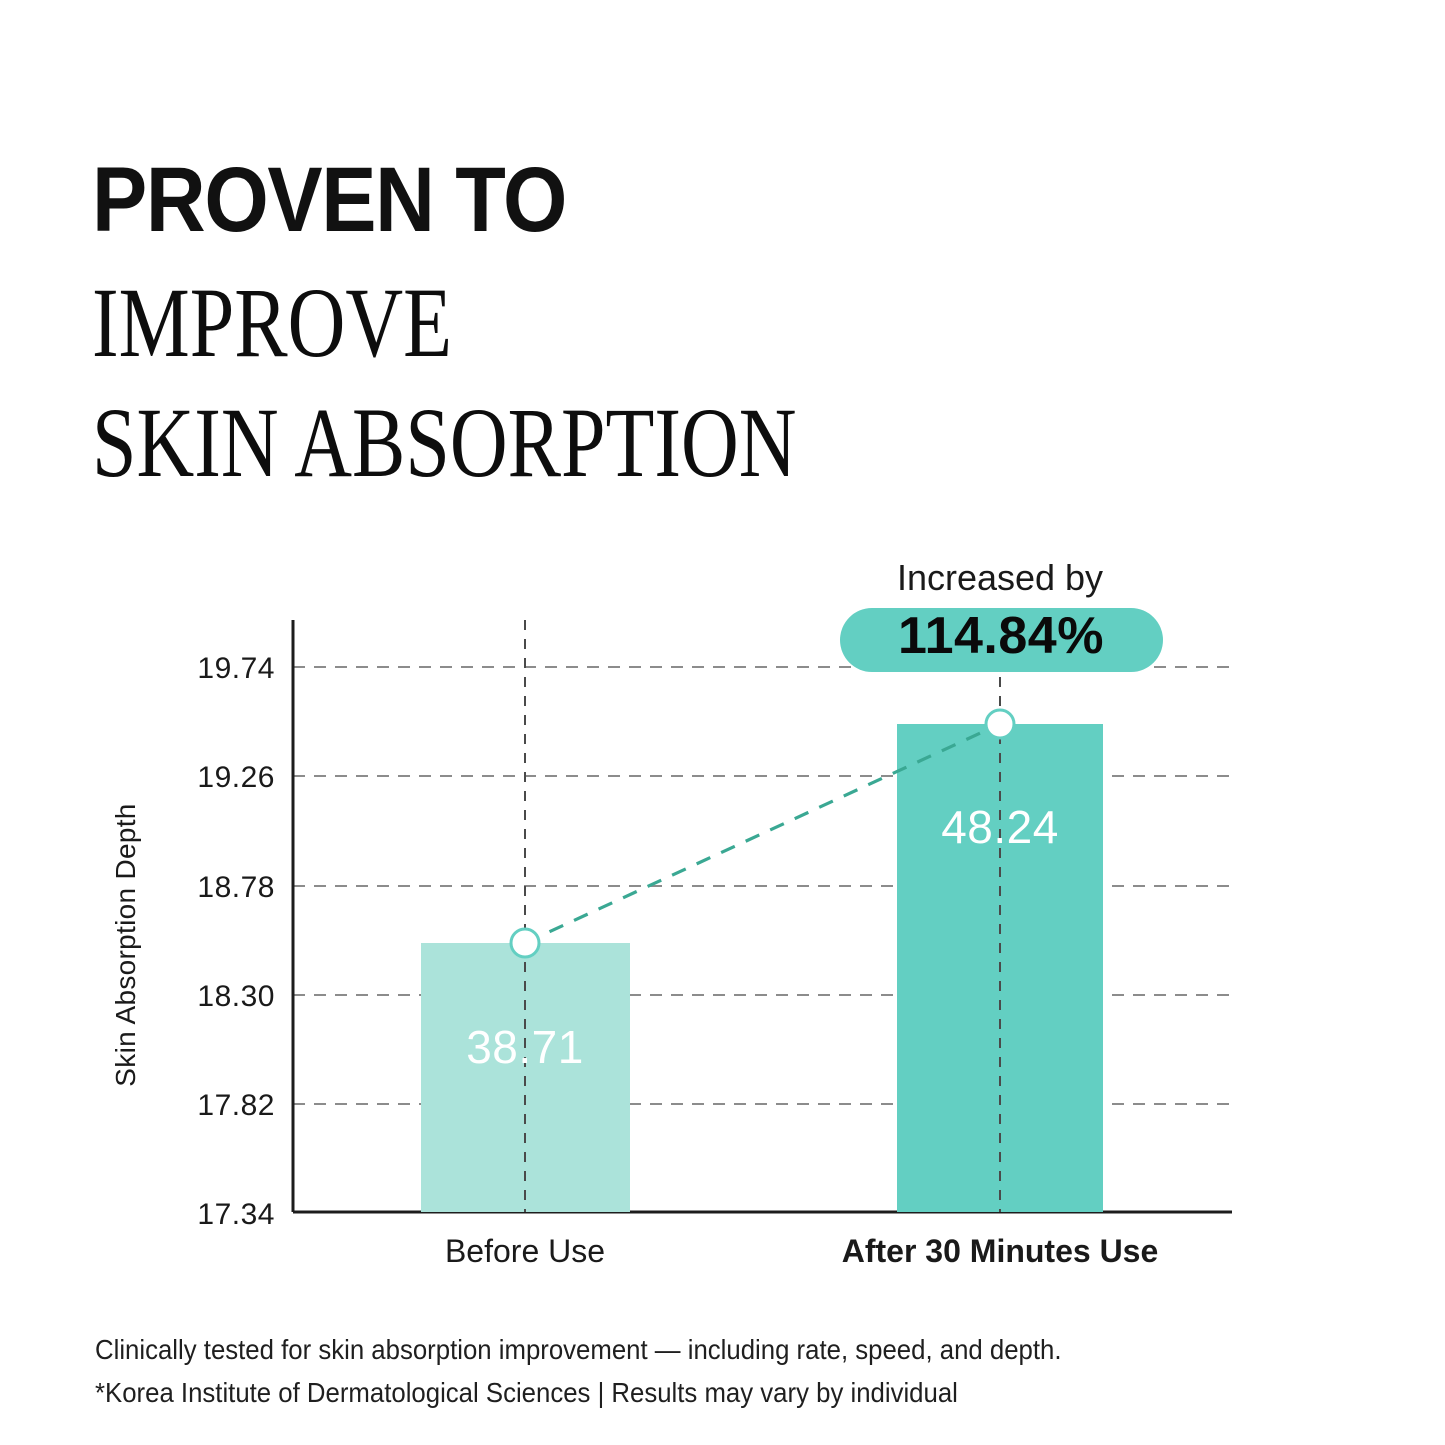 The height and width of the screenshot is (1445, 1445). I want to click on marker-before-use, so click(525, 943).